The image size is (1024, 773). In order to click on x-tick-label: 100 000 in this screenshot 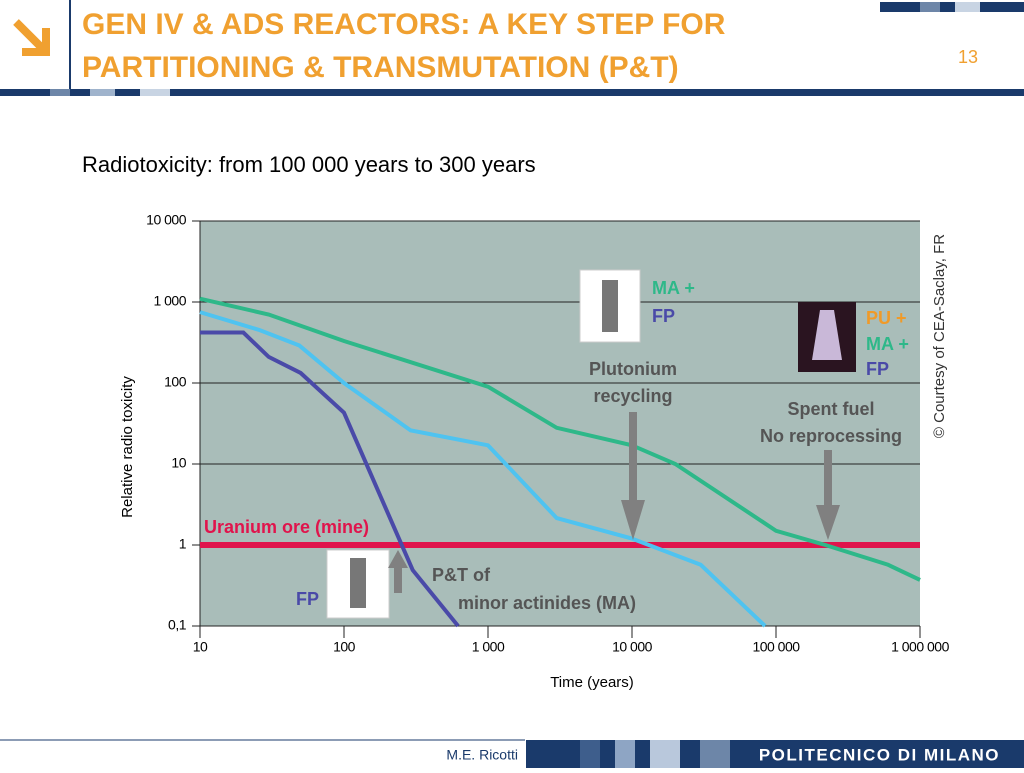, I will do `click(776, 647)`.